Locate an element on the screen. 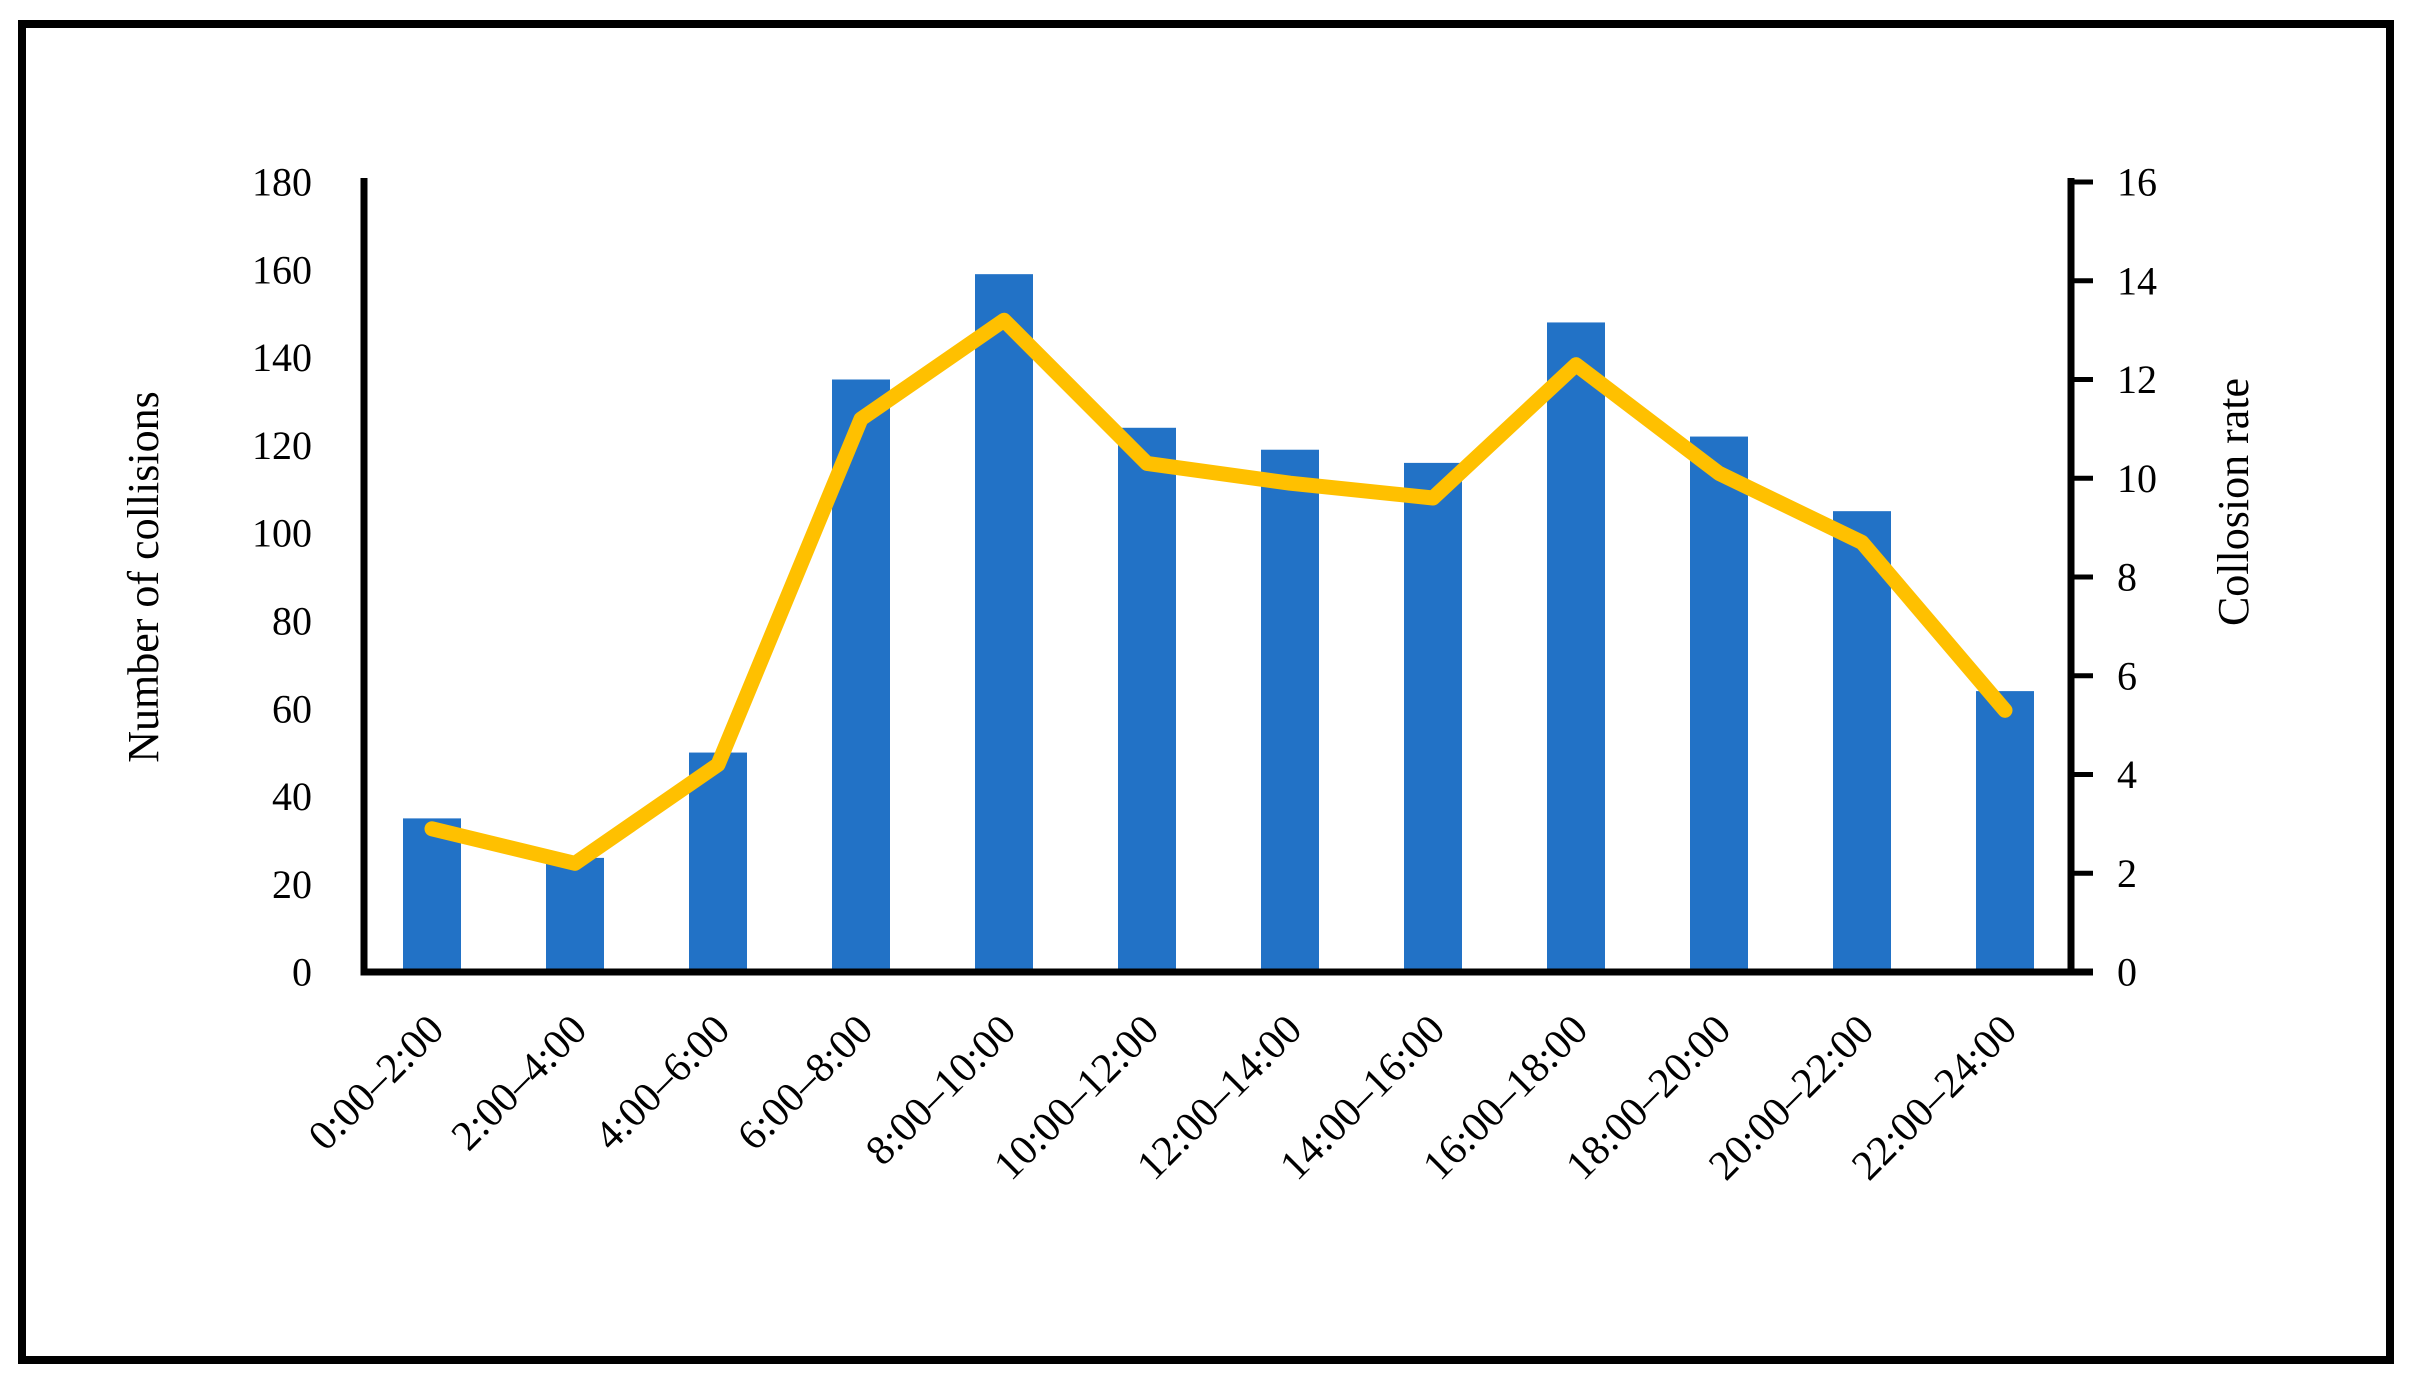 This screenshot has height=1389, width=2418. bar-8:00–10:00 is located at coordinates (1004, 623).